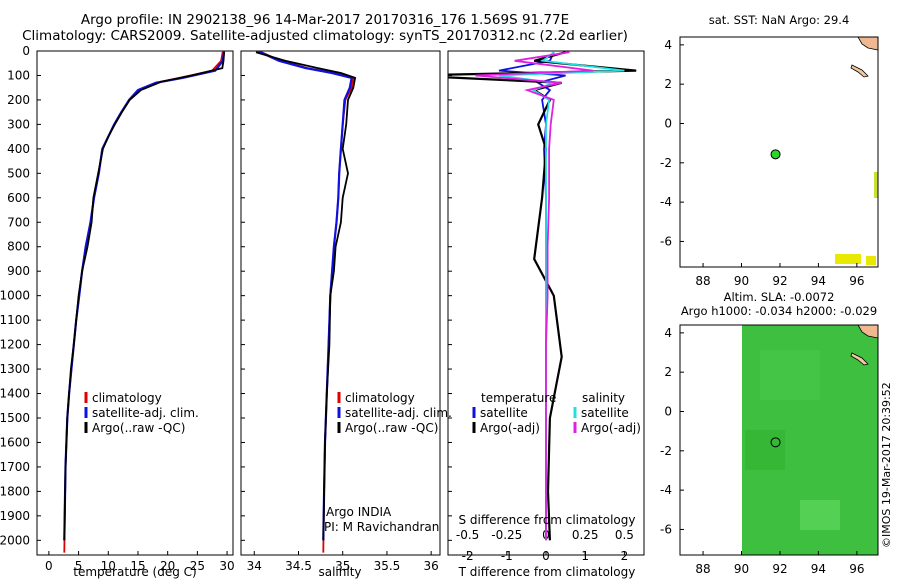  What do you see at coordinates (18, 173) in the screenshot?
I see `depth-tick-label: 500` at bounding box center [18, 173].